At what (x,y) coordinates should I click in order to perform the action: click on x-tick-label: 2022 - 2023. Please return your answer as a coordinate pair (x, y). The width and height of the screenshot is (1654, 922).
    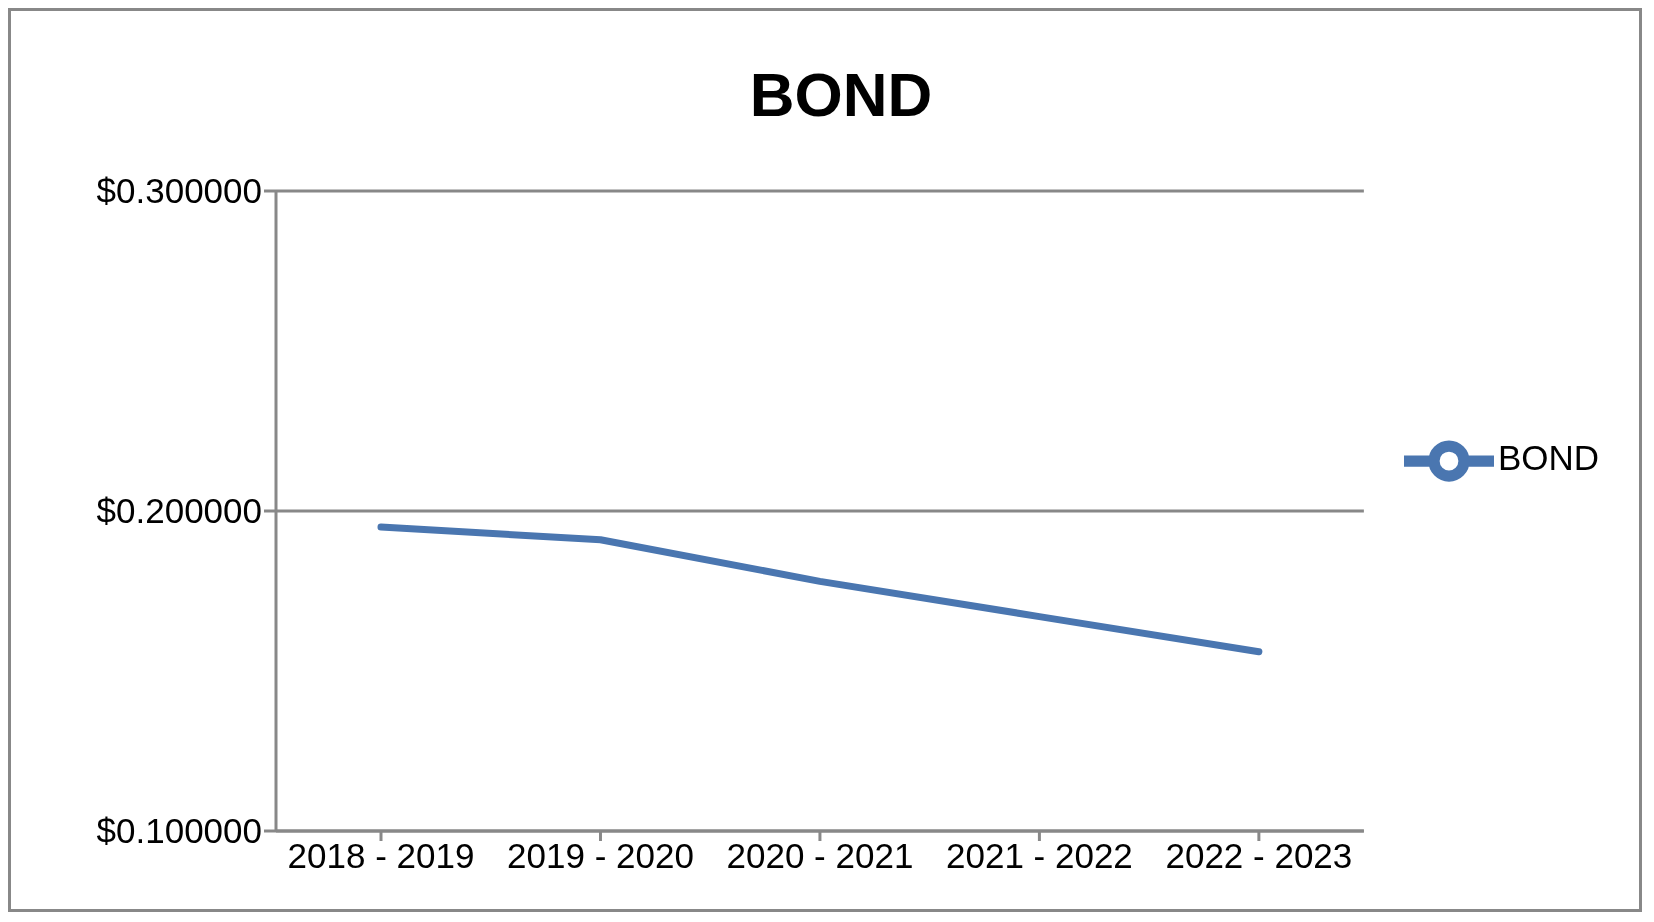
    Looking at the image, I should click on (1259, 855).